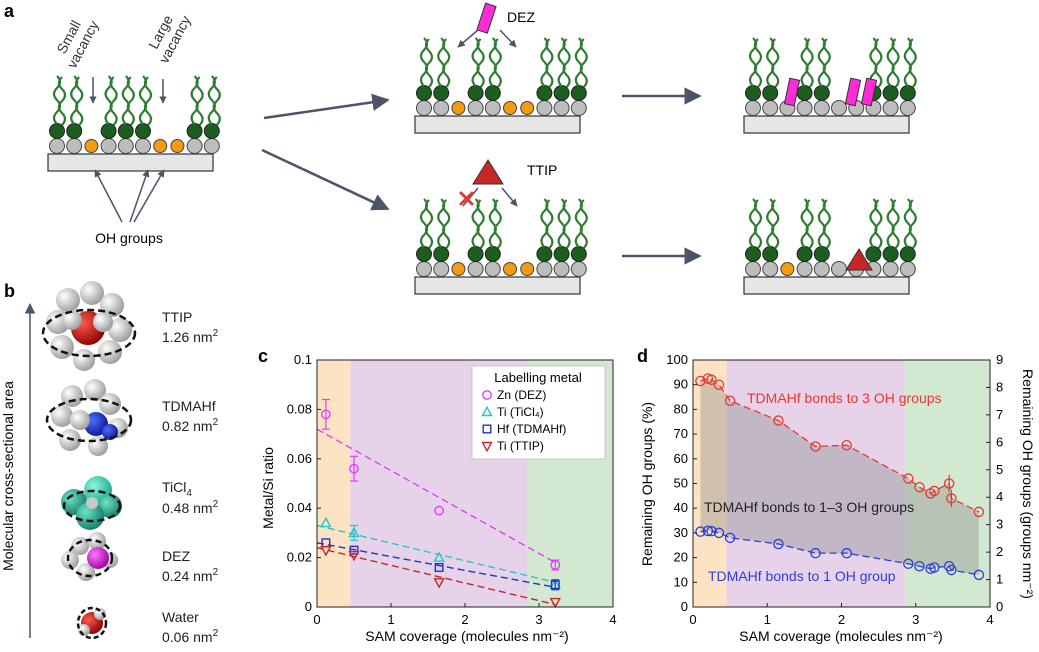  Describe the element at coordinates (520, 412) in the screenshot. I see `legend-label-1: Ti (TiCl₄)` at that location.